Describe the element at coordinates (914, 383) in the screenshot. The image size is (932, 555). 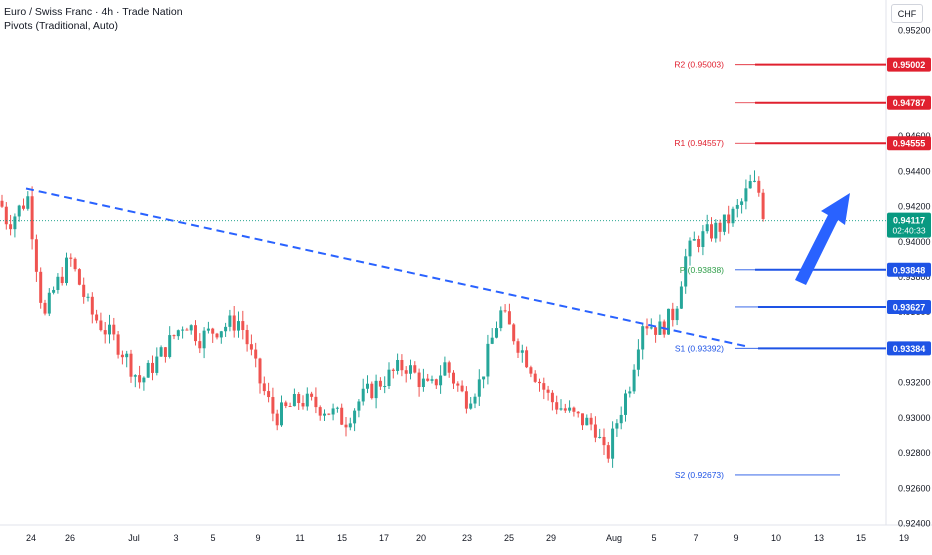
I see `y-tick-label: 0.93200` at that location.